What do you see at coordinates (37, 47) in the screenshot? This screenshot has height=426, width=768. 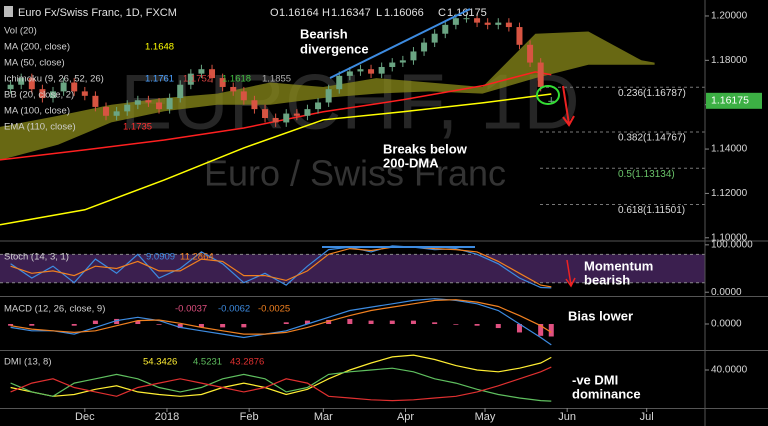 I see `study-label: MA (200, close)` at bounding box center [37, 47].